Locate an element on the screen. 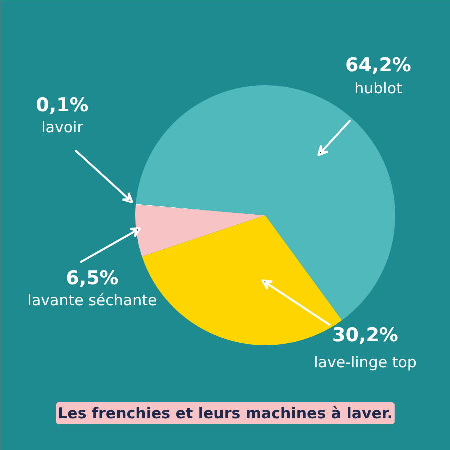 Image resolution: width=450 pixels, height=450 pixels. slice-label: lavante séchante is located at coordinates (93, 301).